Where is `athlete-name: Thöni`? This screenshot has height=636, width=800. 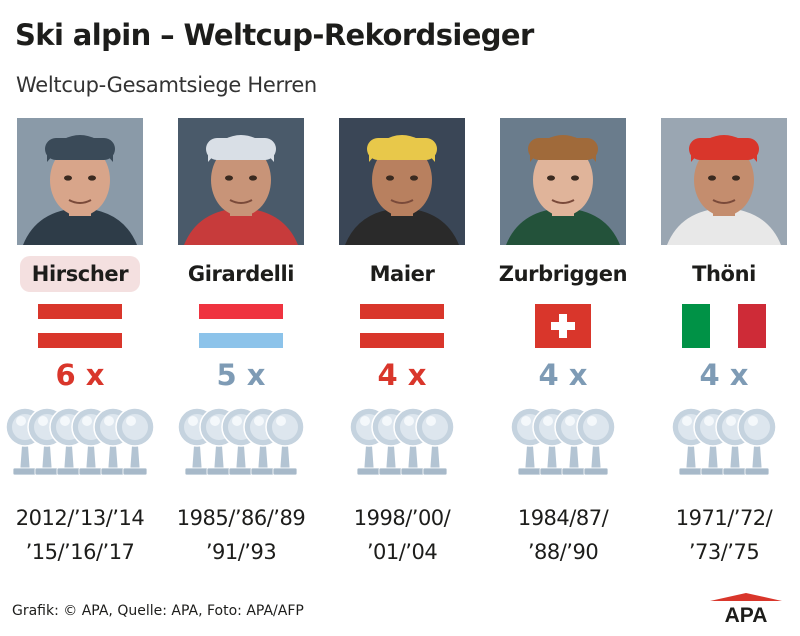 athlete-name: Thöni is located at coordinates (724, 274).